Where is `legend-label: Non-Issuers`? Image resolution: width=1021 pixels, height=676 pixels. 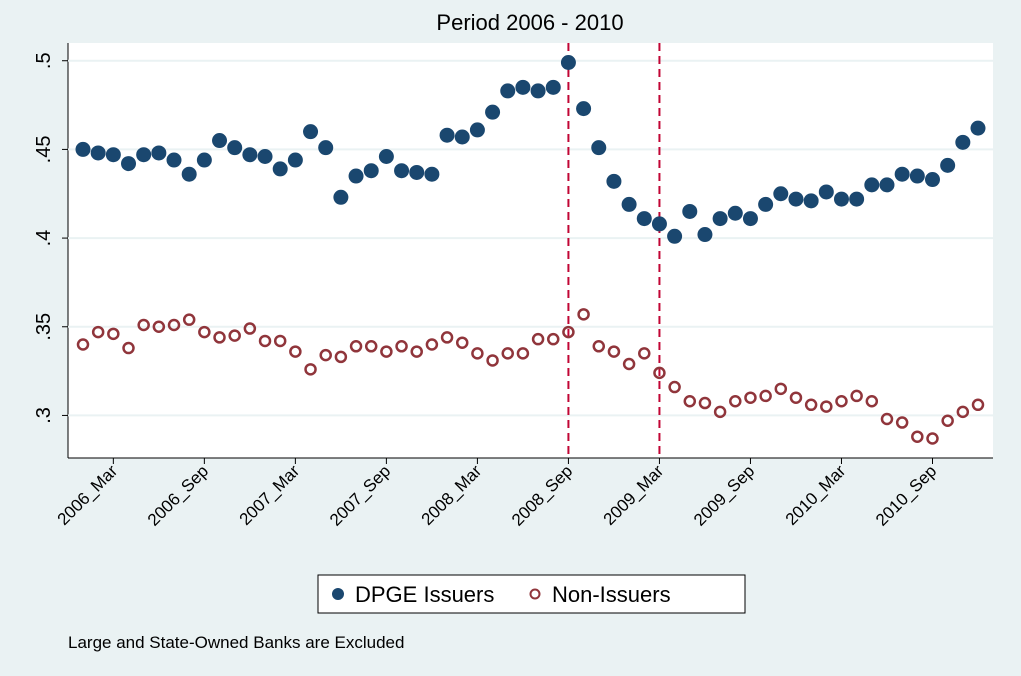 legend-label: Non-Issuers is located at coordinates (611, 594).